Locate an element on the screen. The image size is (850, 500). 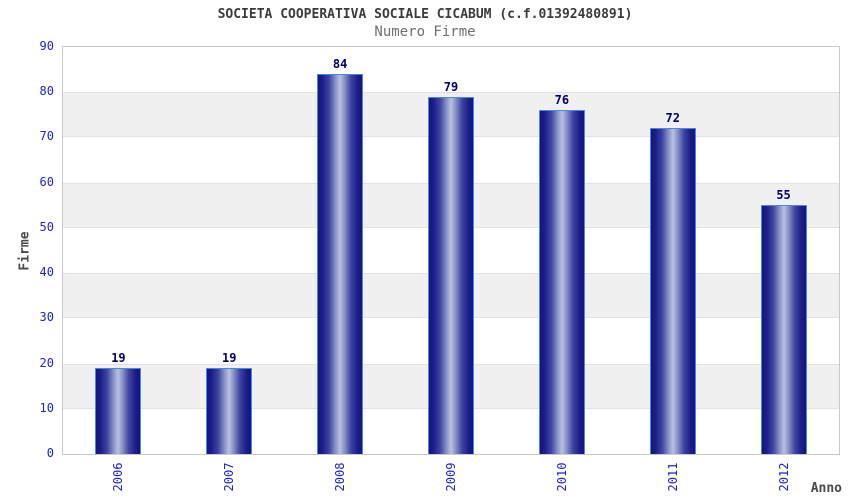
bar-value-label: 76 is located at coordinates (562, 100).